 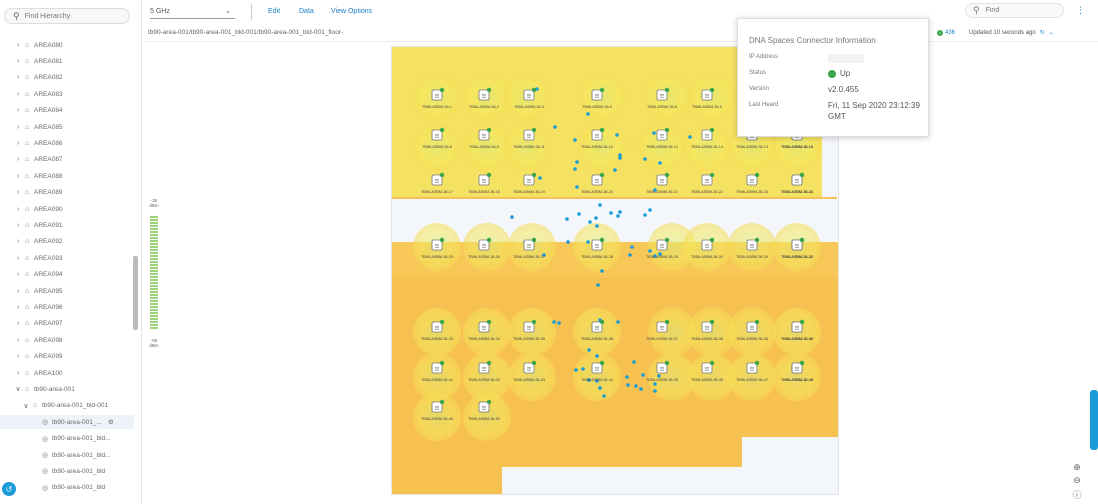 I want to click on hierarchy-item: › ⌂ AREA098, so click(x=67, y=340).